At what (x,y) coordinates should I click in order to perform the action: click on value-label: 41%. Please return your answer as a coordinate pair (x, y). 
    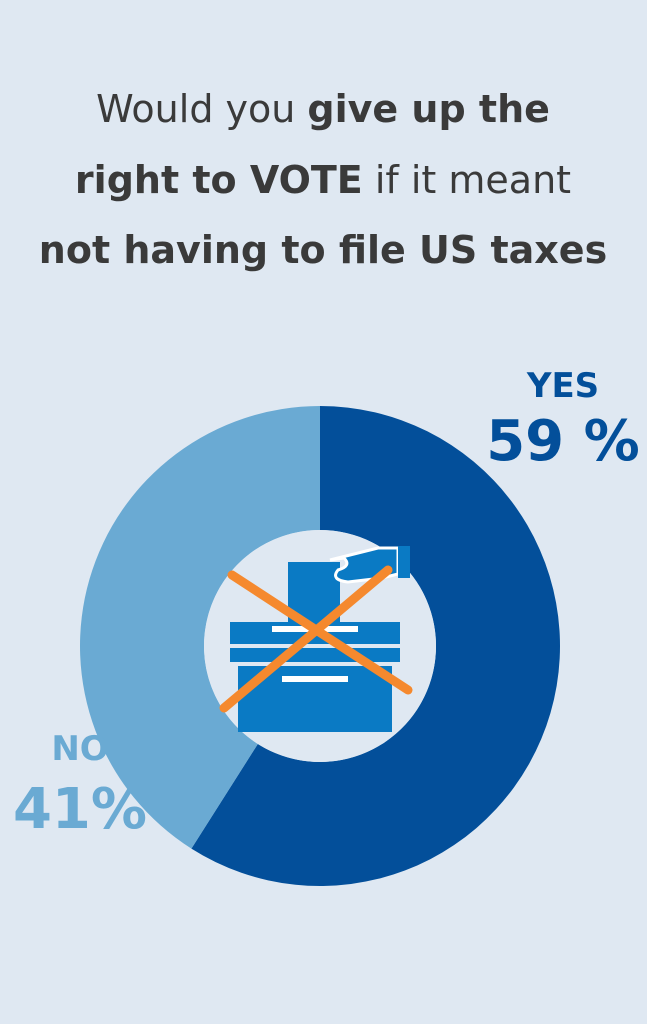
    Looking at the image, I should click on (80, 809).